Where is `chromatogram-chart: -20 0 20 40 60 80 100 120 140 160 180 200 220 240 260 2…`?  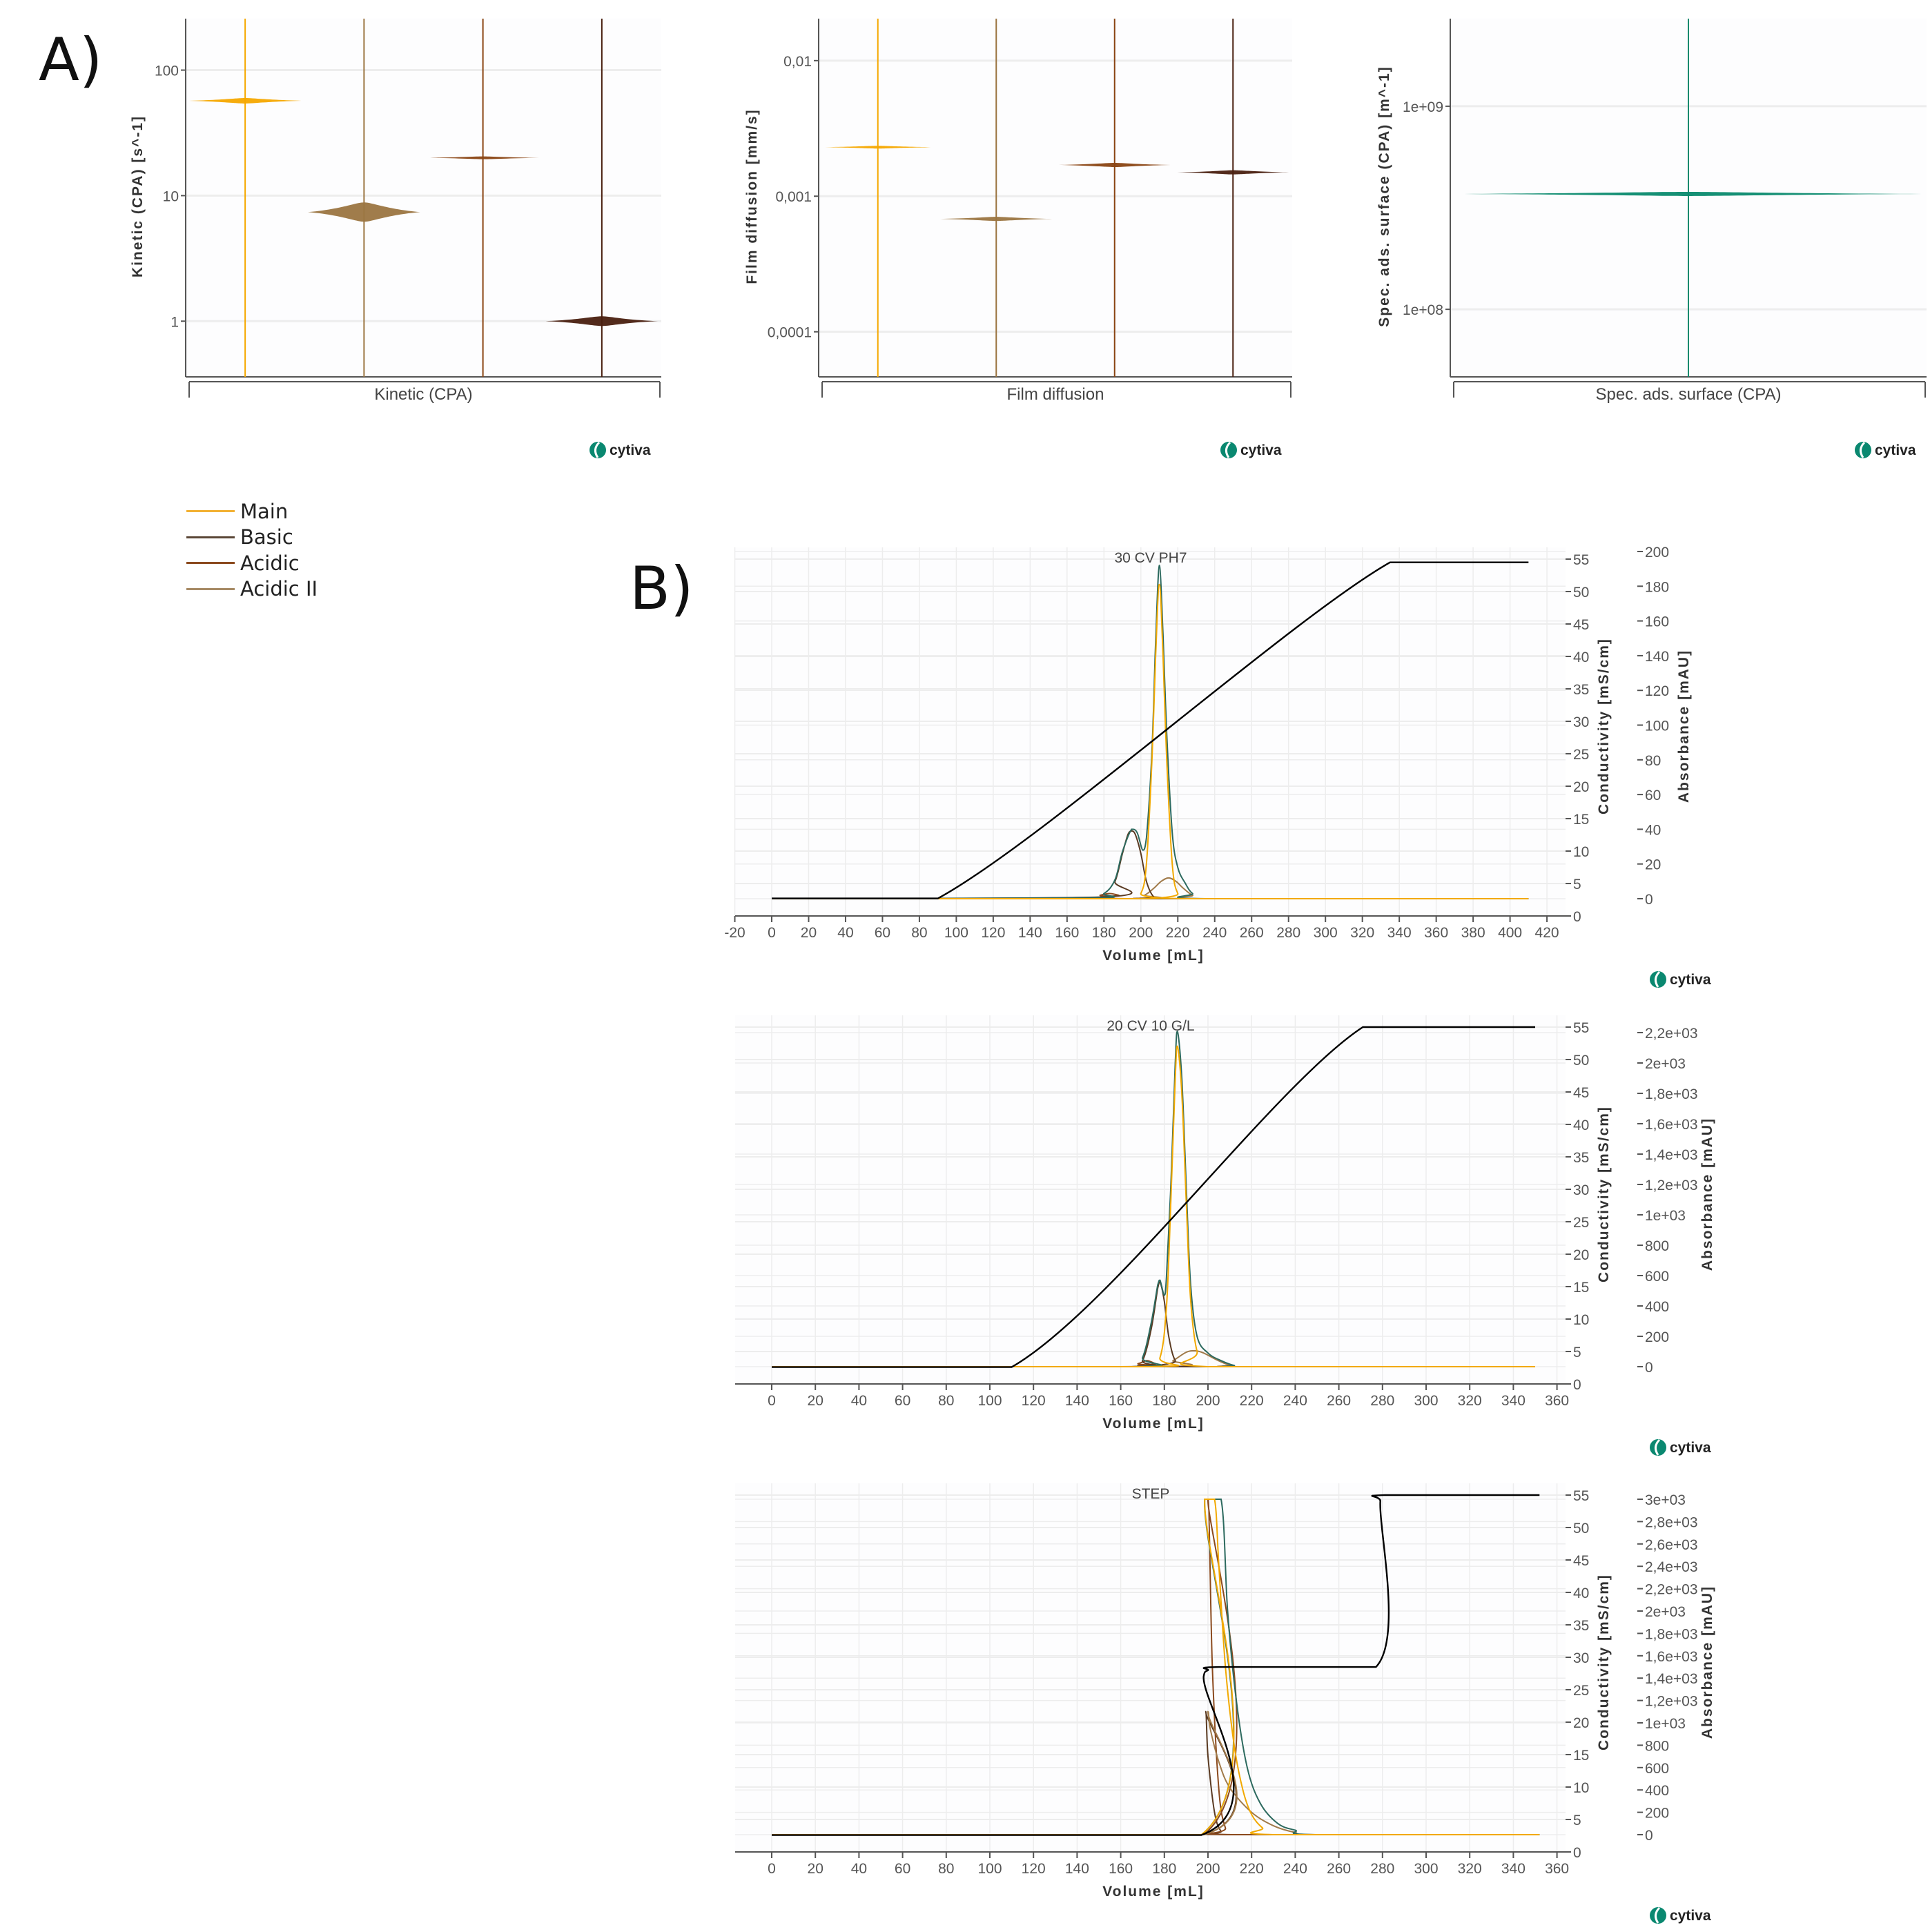 chromatogram-chart: -20 0 20 40 60 80 100 120 140 160 180 200 220 240 260 2… is located at coordinates (1208, 754).